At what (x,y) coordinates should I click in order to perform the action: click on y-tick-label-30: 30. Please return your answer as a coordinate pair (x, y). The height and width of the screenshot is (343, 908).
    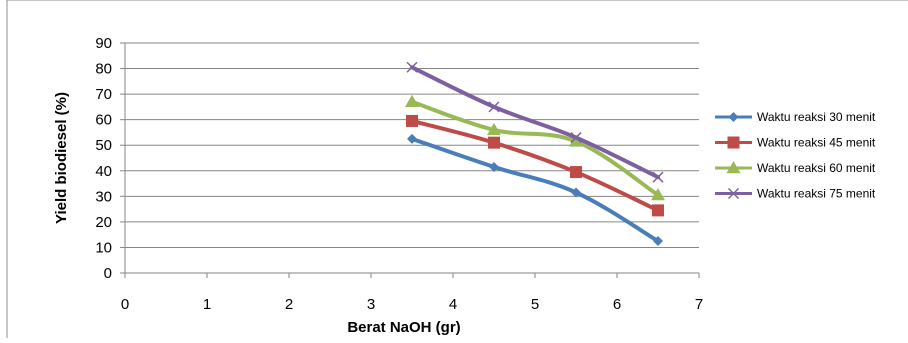
    Looking at the image, I should click on (103, 196).